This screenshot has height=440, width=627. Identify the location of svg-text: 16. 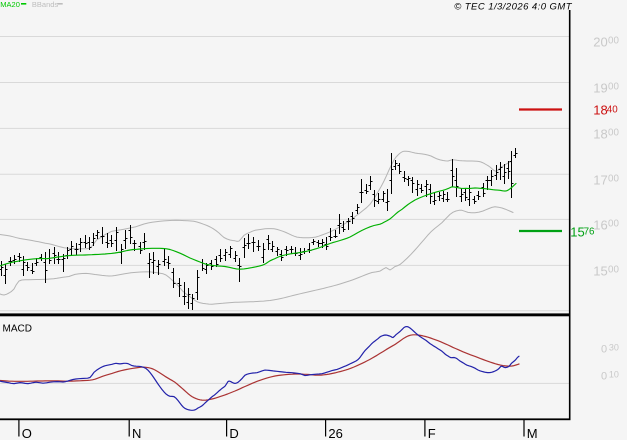
(600, 224).